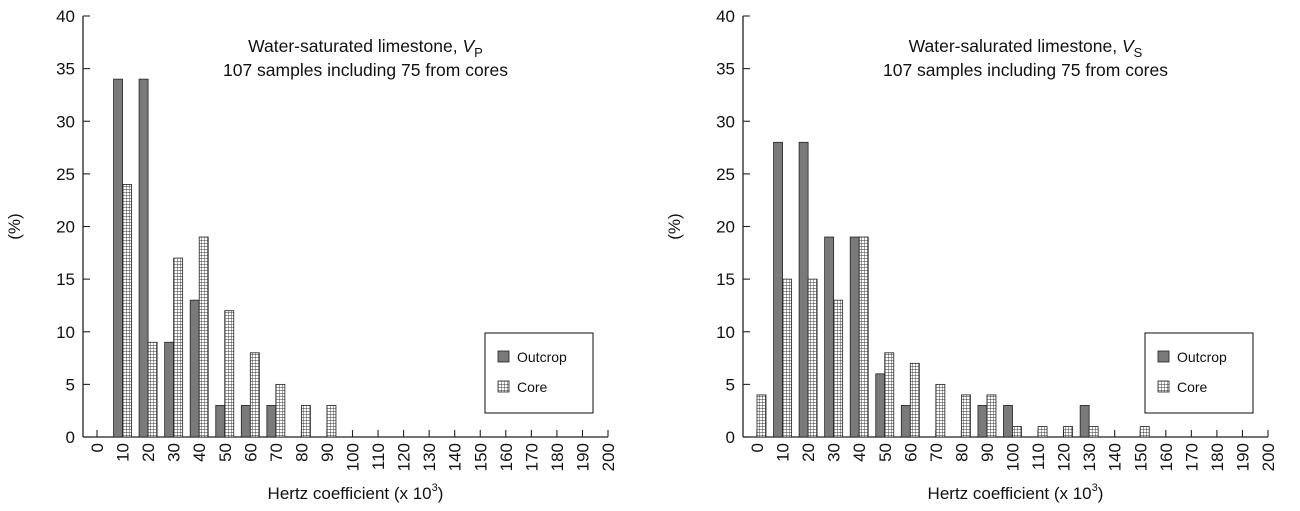 This screenshot has height=511, width=1300. I want to click on vp-y-label: (%), so click(14, 226).